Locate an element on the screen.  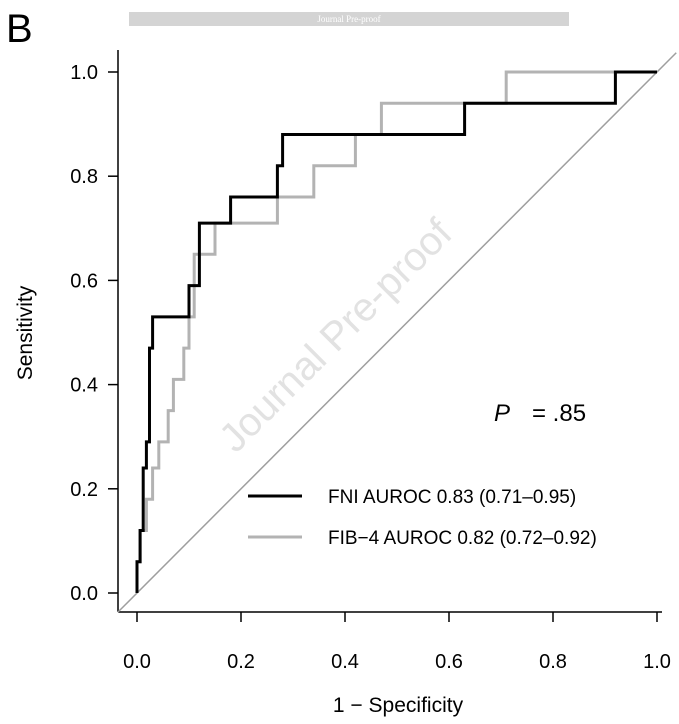
y-tick-label: 0.6 is located at coordinates (84, 281).